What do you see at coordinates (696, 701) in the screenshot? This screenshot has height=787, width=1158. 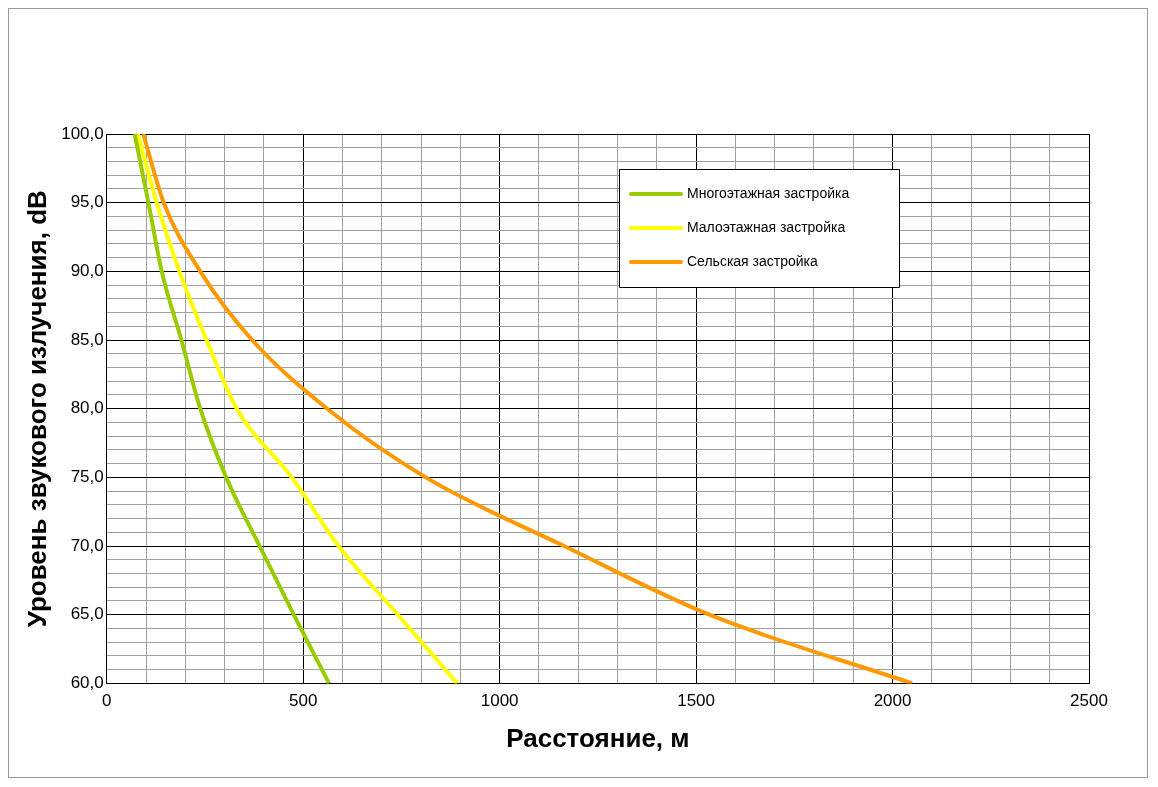 I see `x-tick-label: 1500` at bounding box center [696, 701].